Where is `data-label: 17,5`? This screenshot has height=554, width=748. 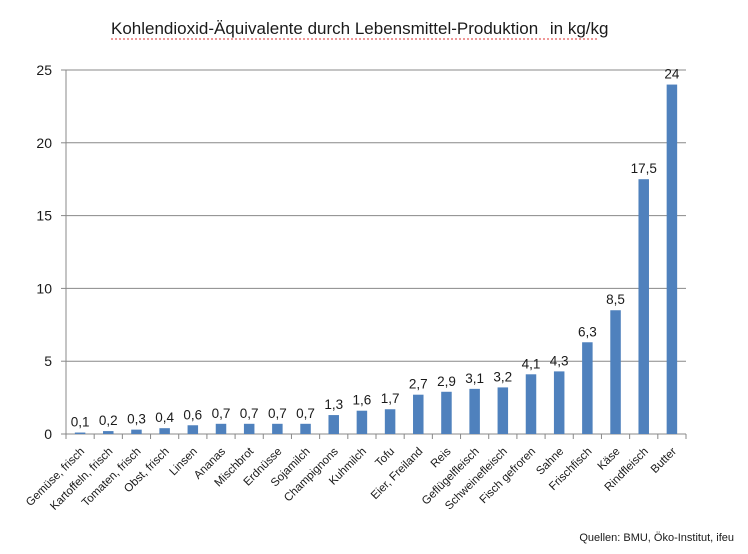
data-label: 17,5 is located at coordinates (644, 168).